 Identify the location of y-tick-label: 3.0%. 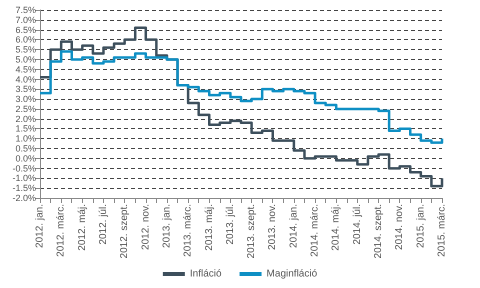
(25, 99).